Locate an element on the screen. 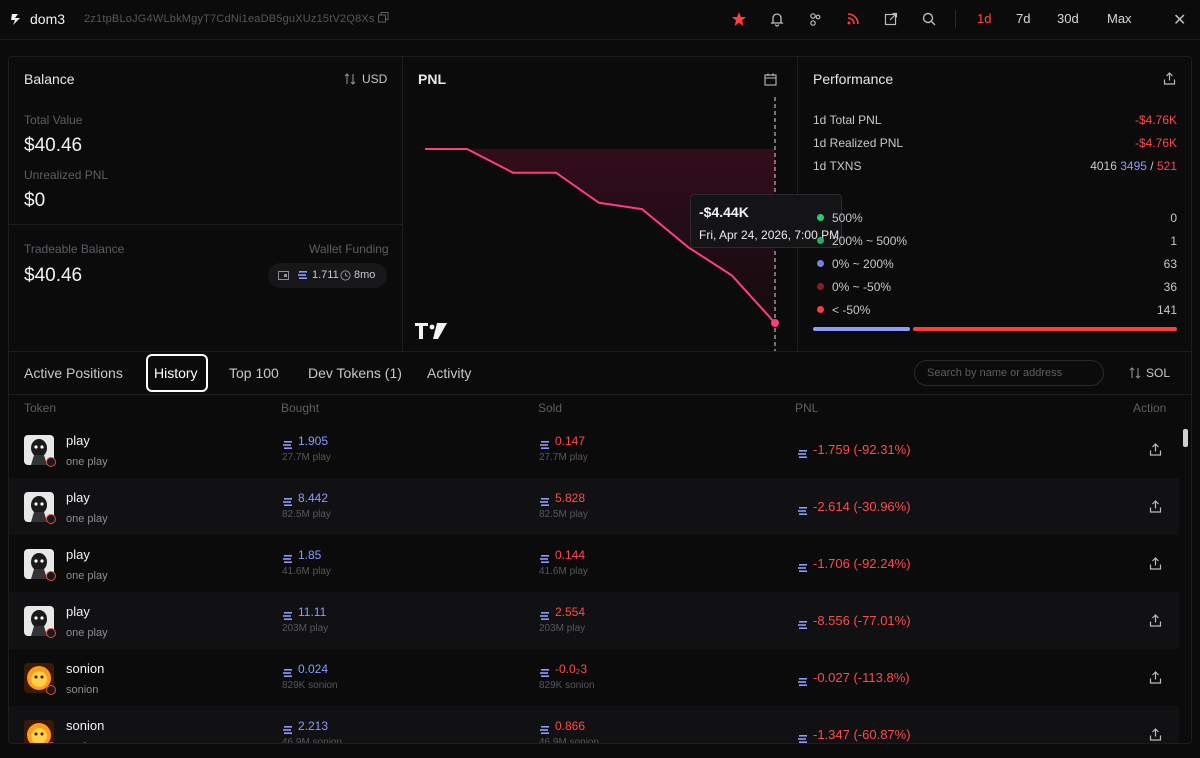 The width and height of the screenshot is (1200, 758). calendar-icon is located at coordinates (770, 79).